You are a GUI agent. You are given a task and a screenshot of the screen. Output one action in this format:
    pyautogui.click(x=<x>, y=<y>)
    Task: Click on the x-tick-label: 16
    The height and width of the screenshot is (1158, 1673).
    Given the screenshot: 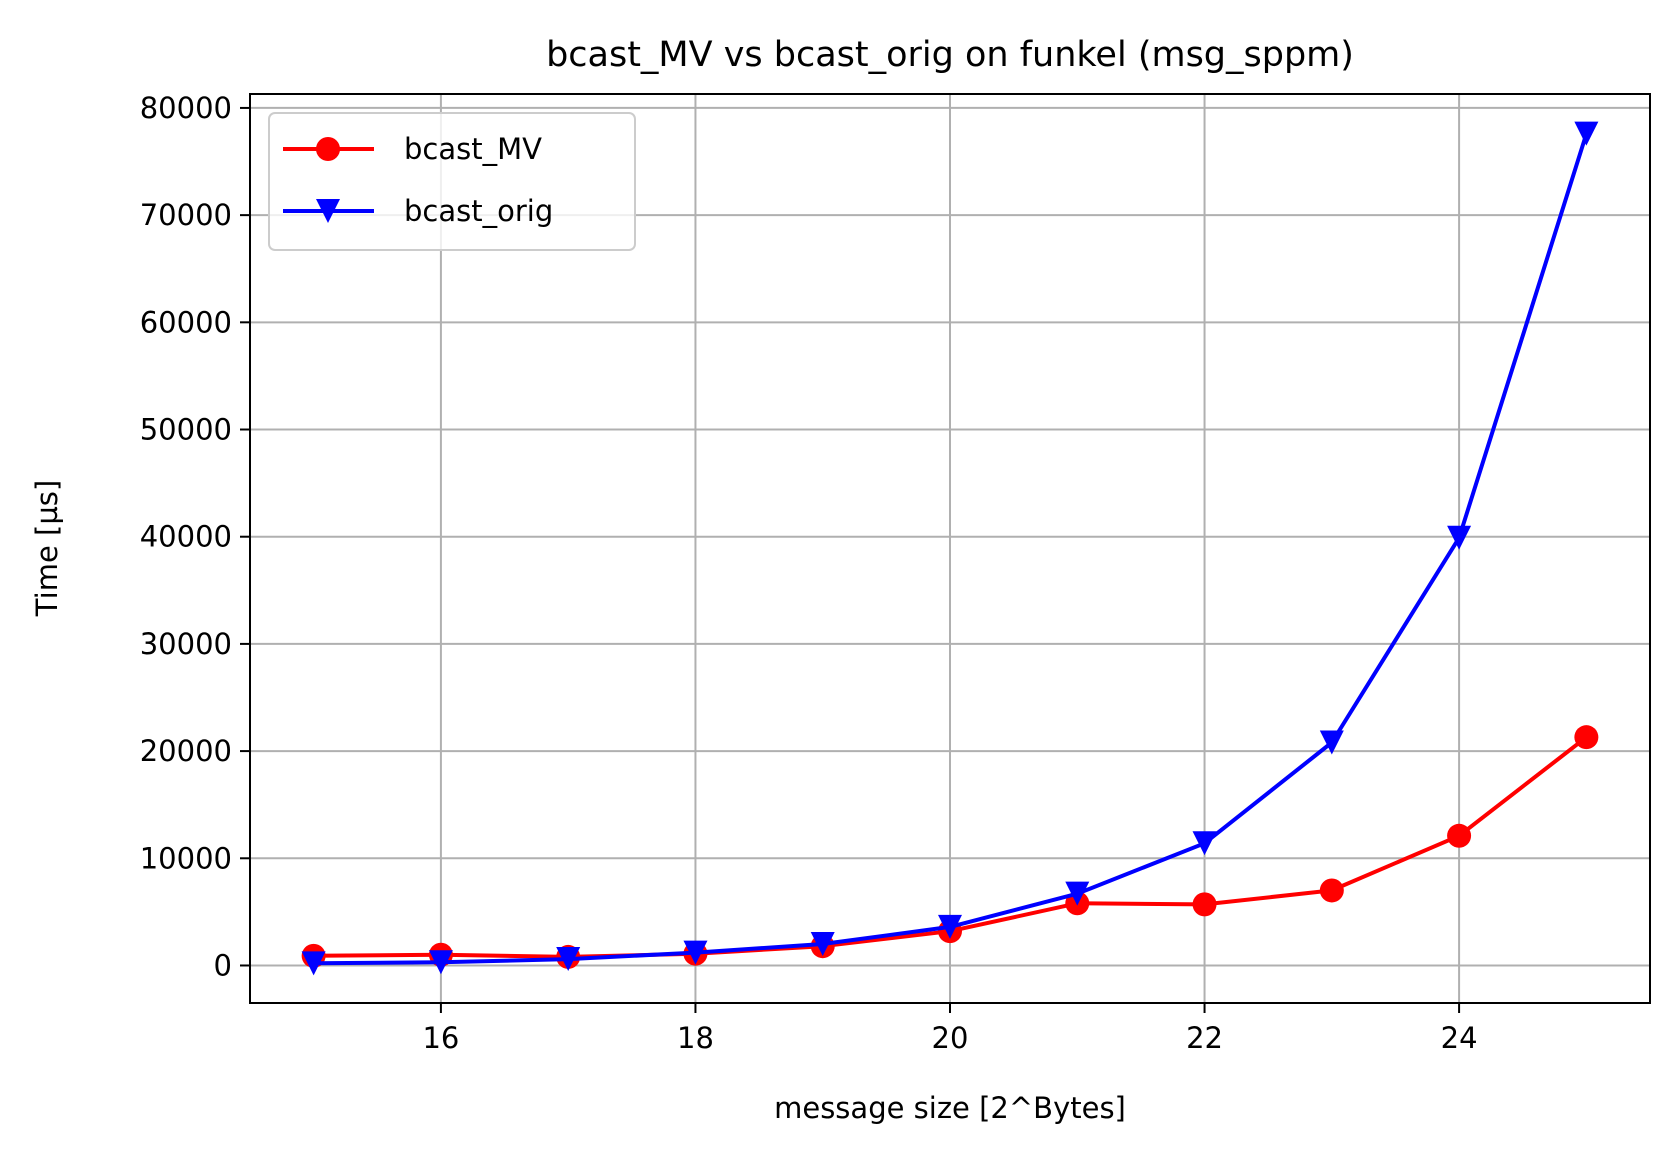 What is the action you would take?
    pyautogui.click(x=440, y=1038)
    